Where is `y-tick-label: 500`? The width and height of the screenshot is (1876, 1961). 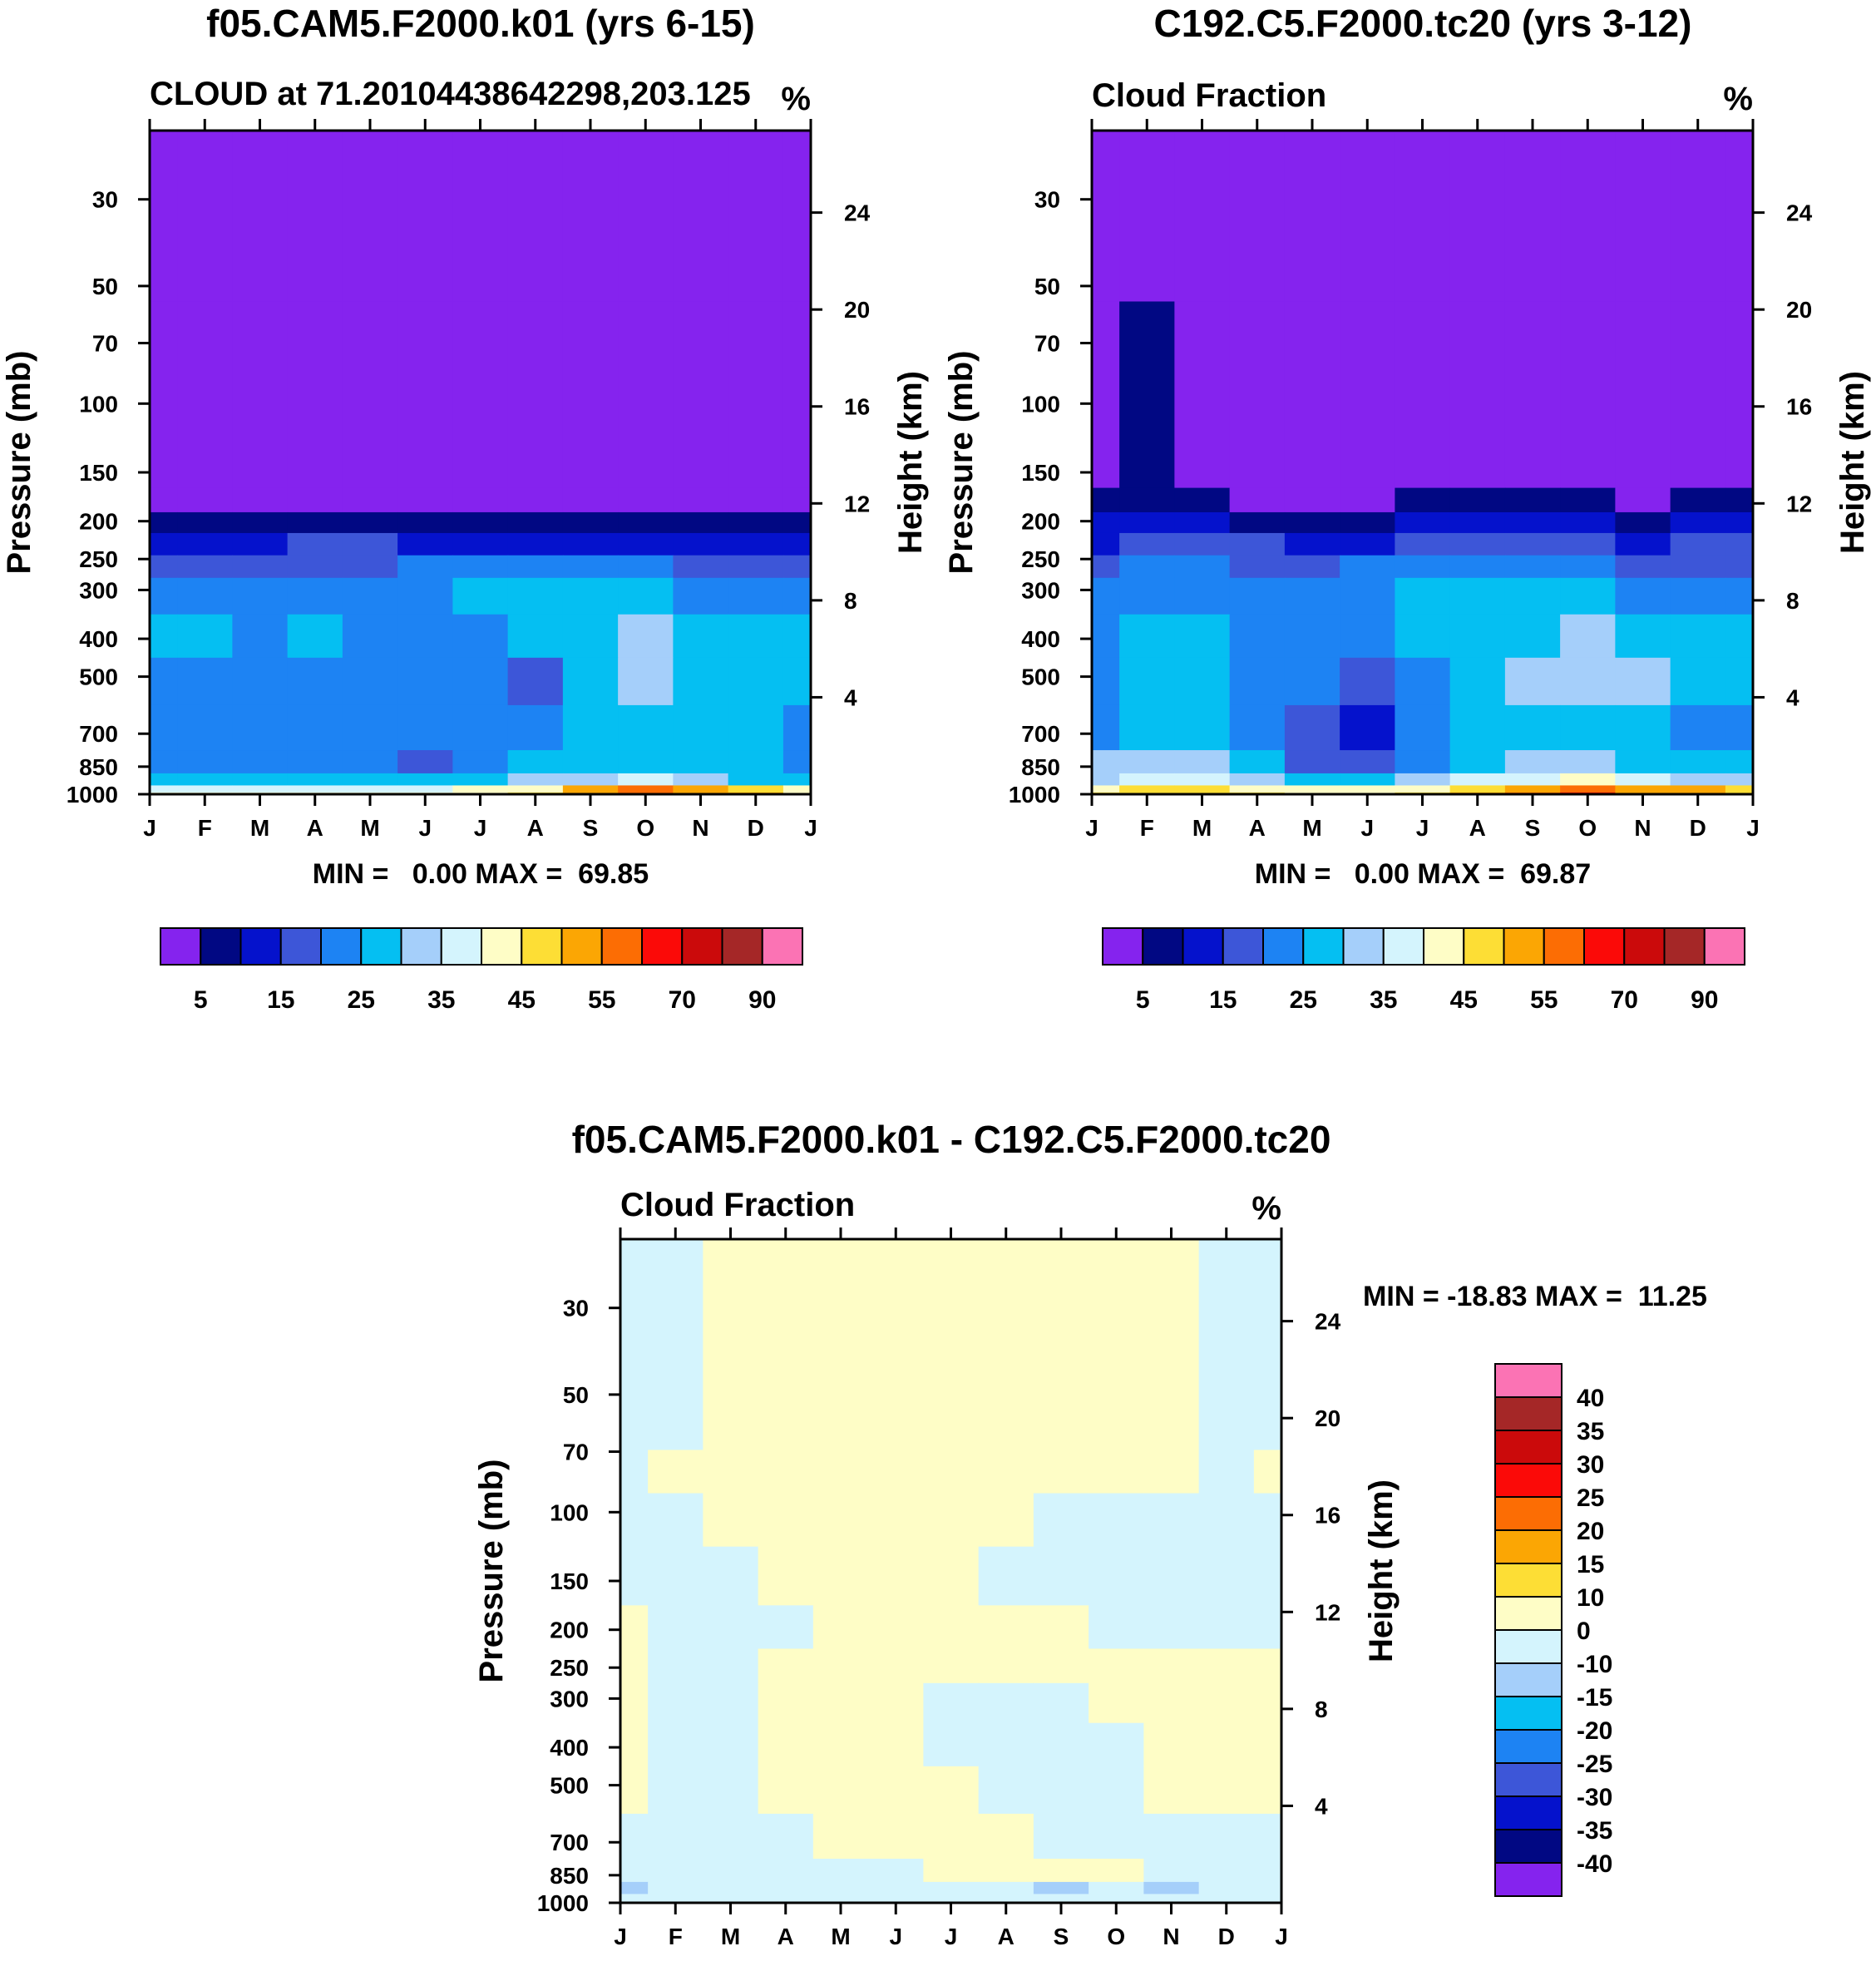
y-tick-label: 500 is located at coordinates (1041, 677).